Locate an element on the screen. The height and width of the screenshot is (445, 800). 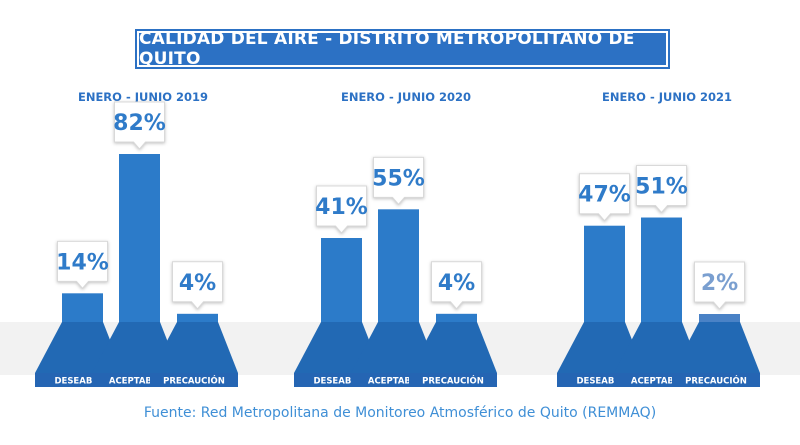
value-label: 51% is located at coordinates (661, 187).